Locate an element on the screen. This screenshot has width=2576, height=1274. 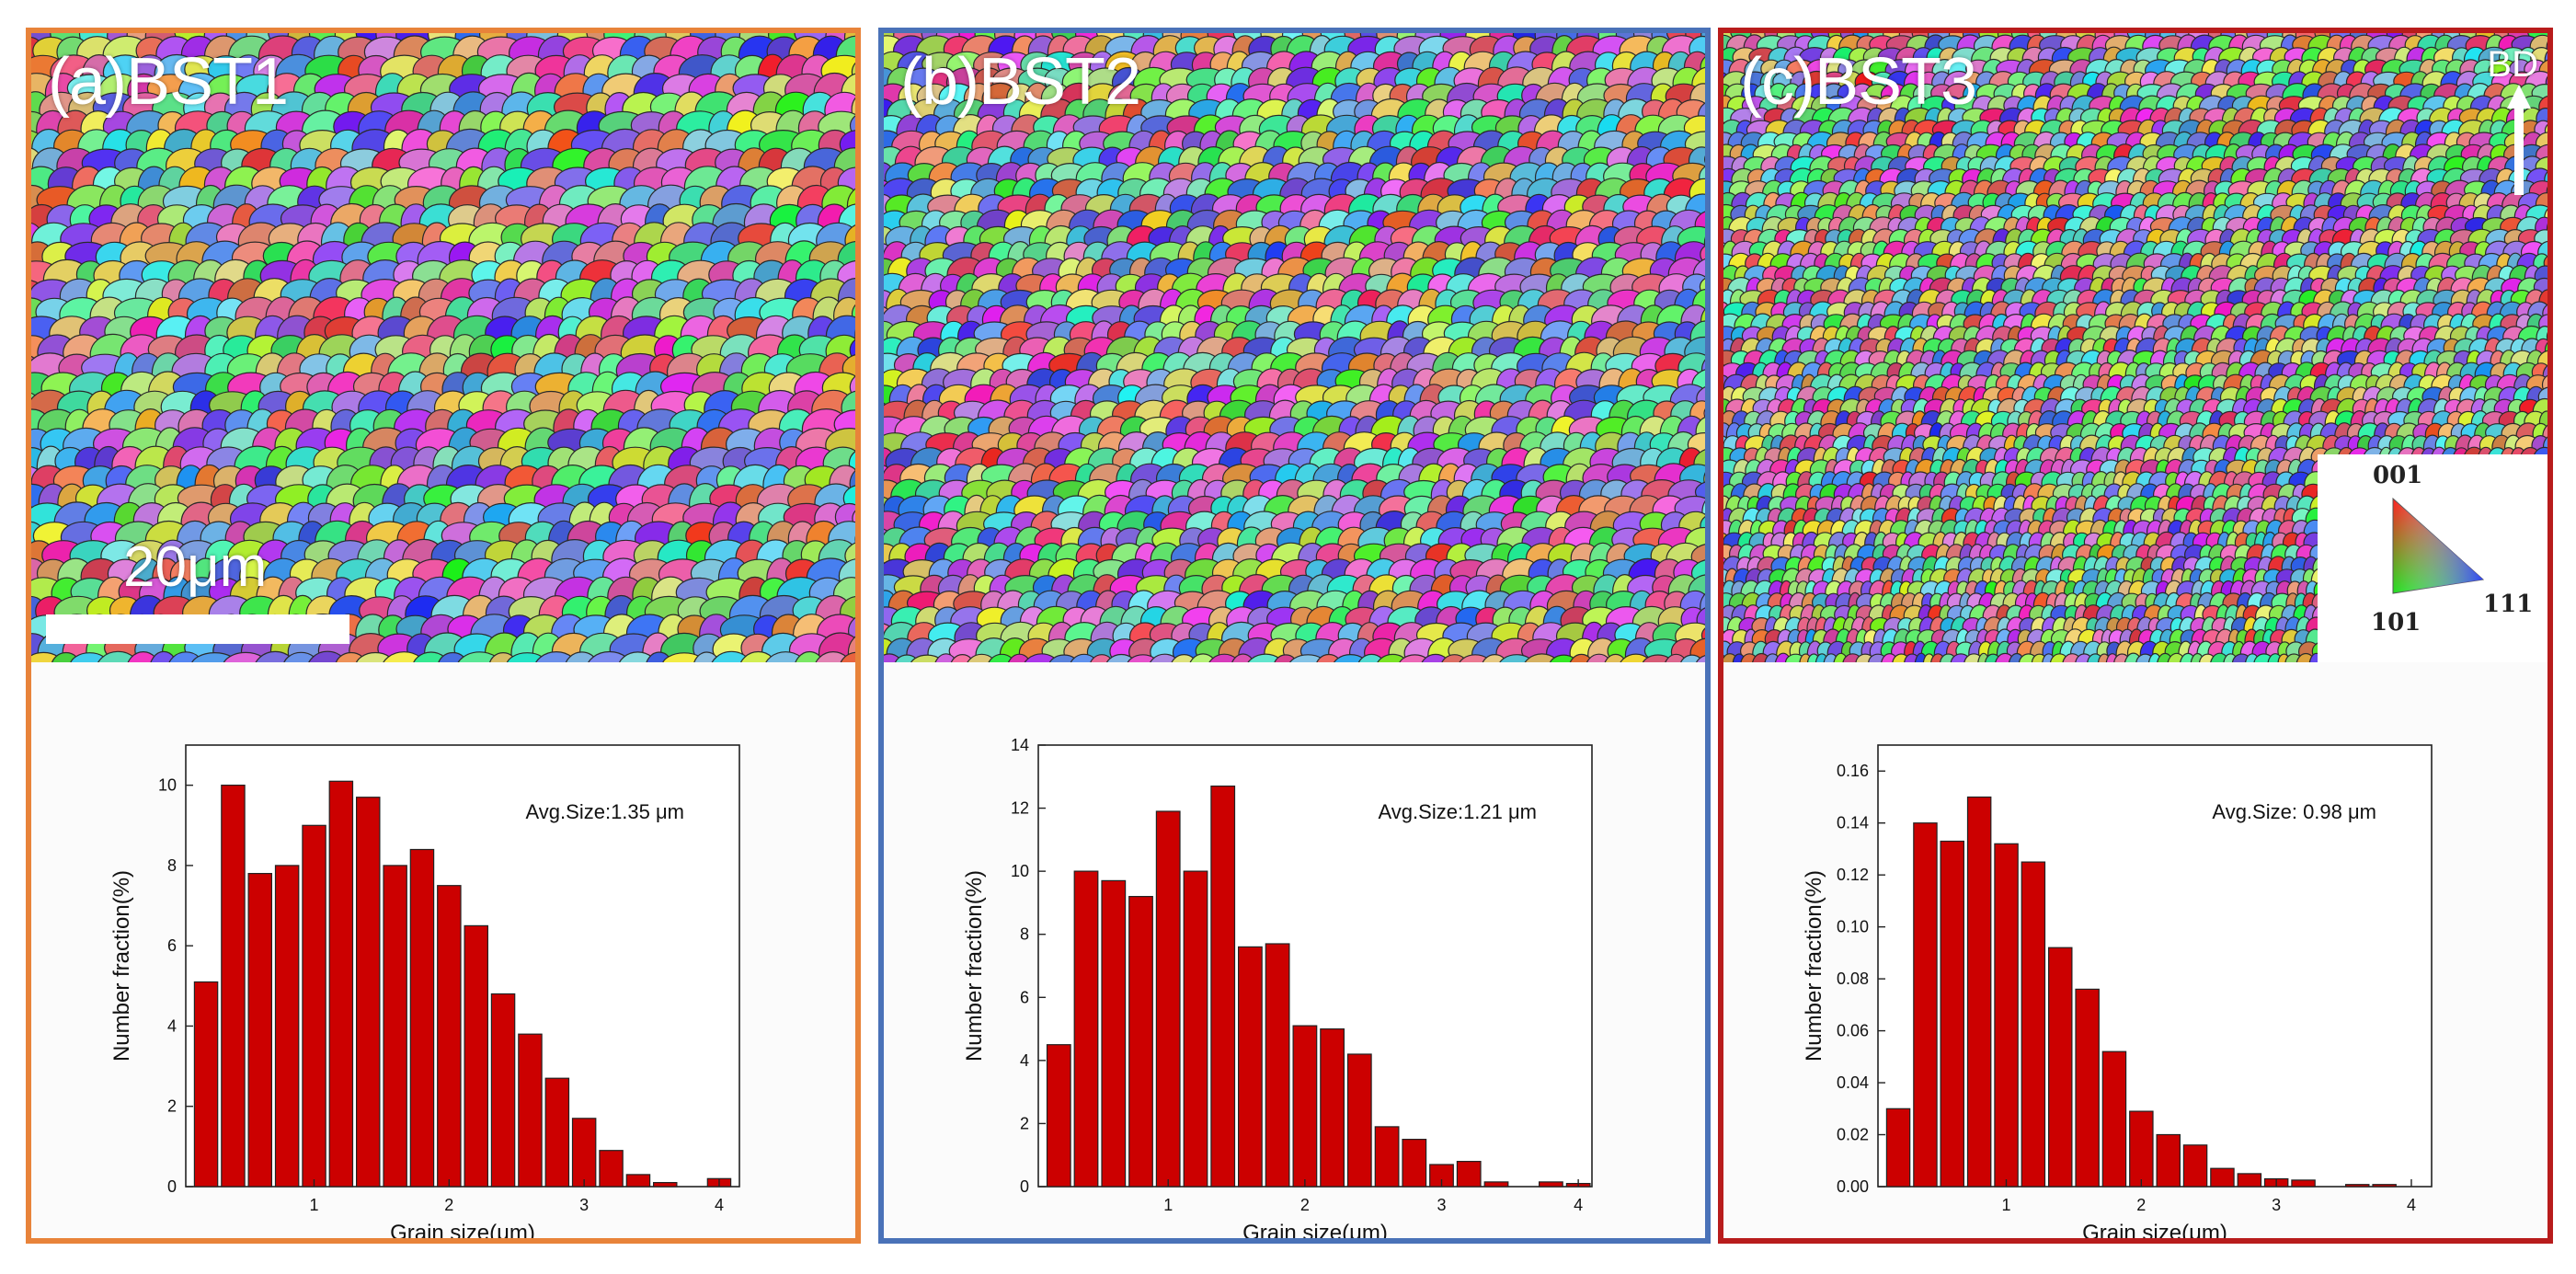
ipf-color-key: 001 101 111 is located at coordinates (2433, 558).